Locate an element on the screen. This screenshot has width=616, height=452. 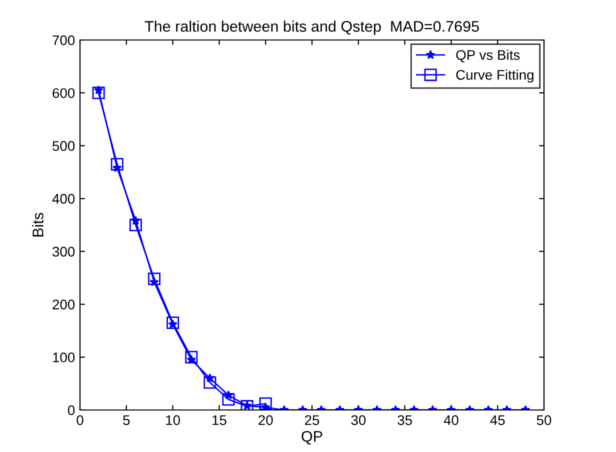
legend-label: Curve Fitting is located at coordinates (495, 76).